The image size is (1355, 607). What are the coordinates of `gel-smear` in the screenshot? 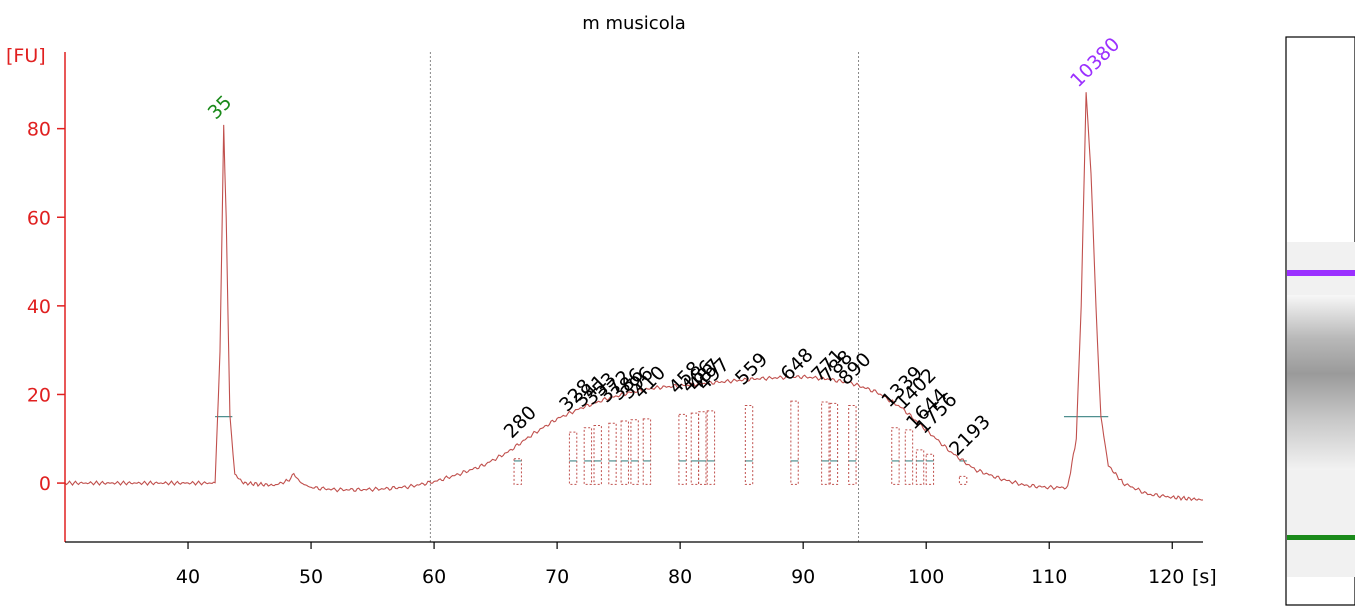 It's located at (1321, 382).